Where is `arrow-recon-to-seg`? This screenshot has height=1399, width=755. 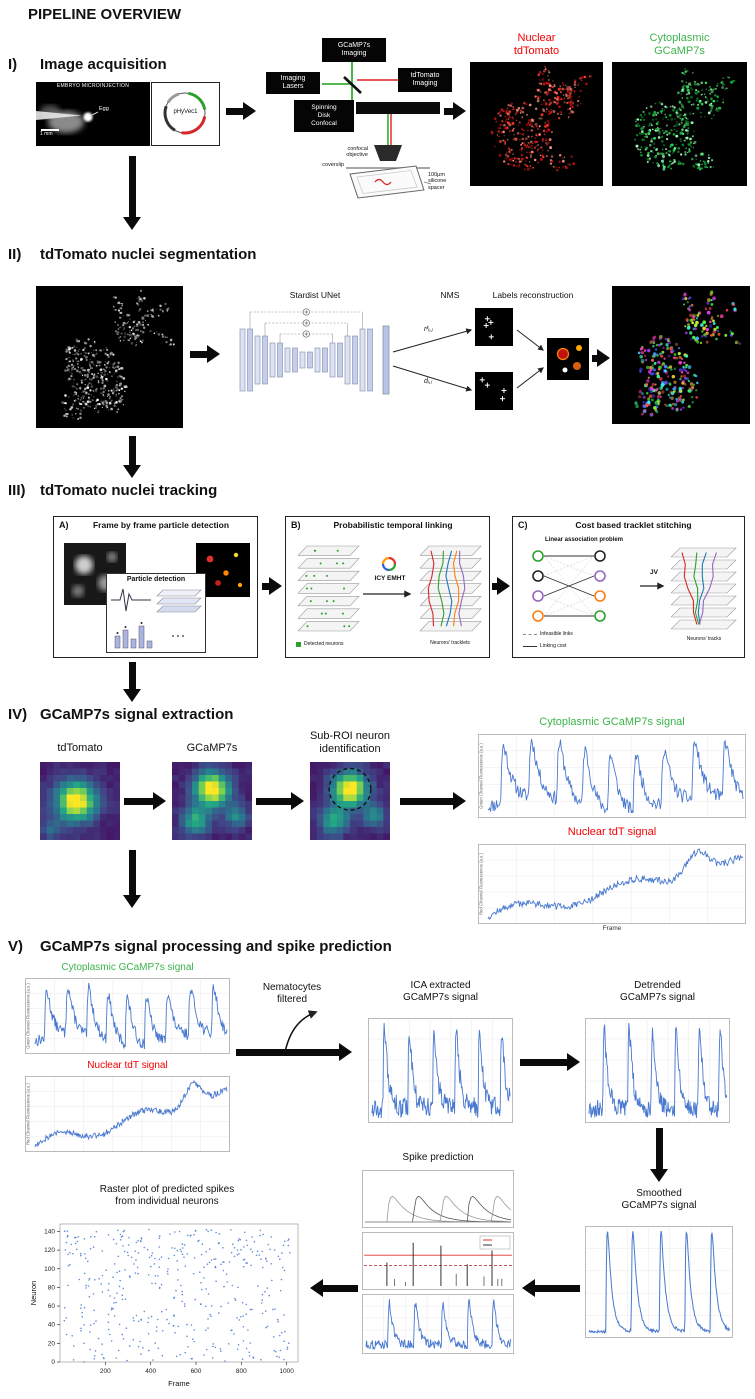 arrow-recon-to-seg is located at coordinates (601, 358).